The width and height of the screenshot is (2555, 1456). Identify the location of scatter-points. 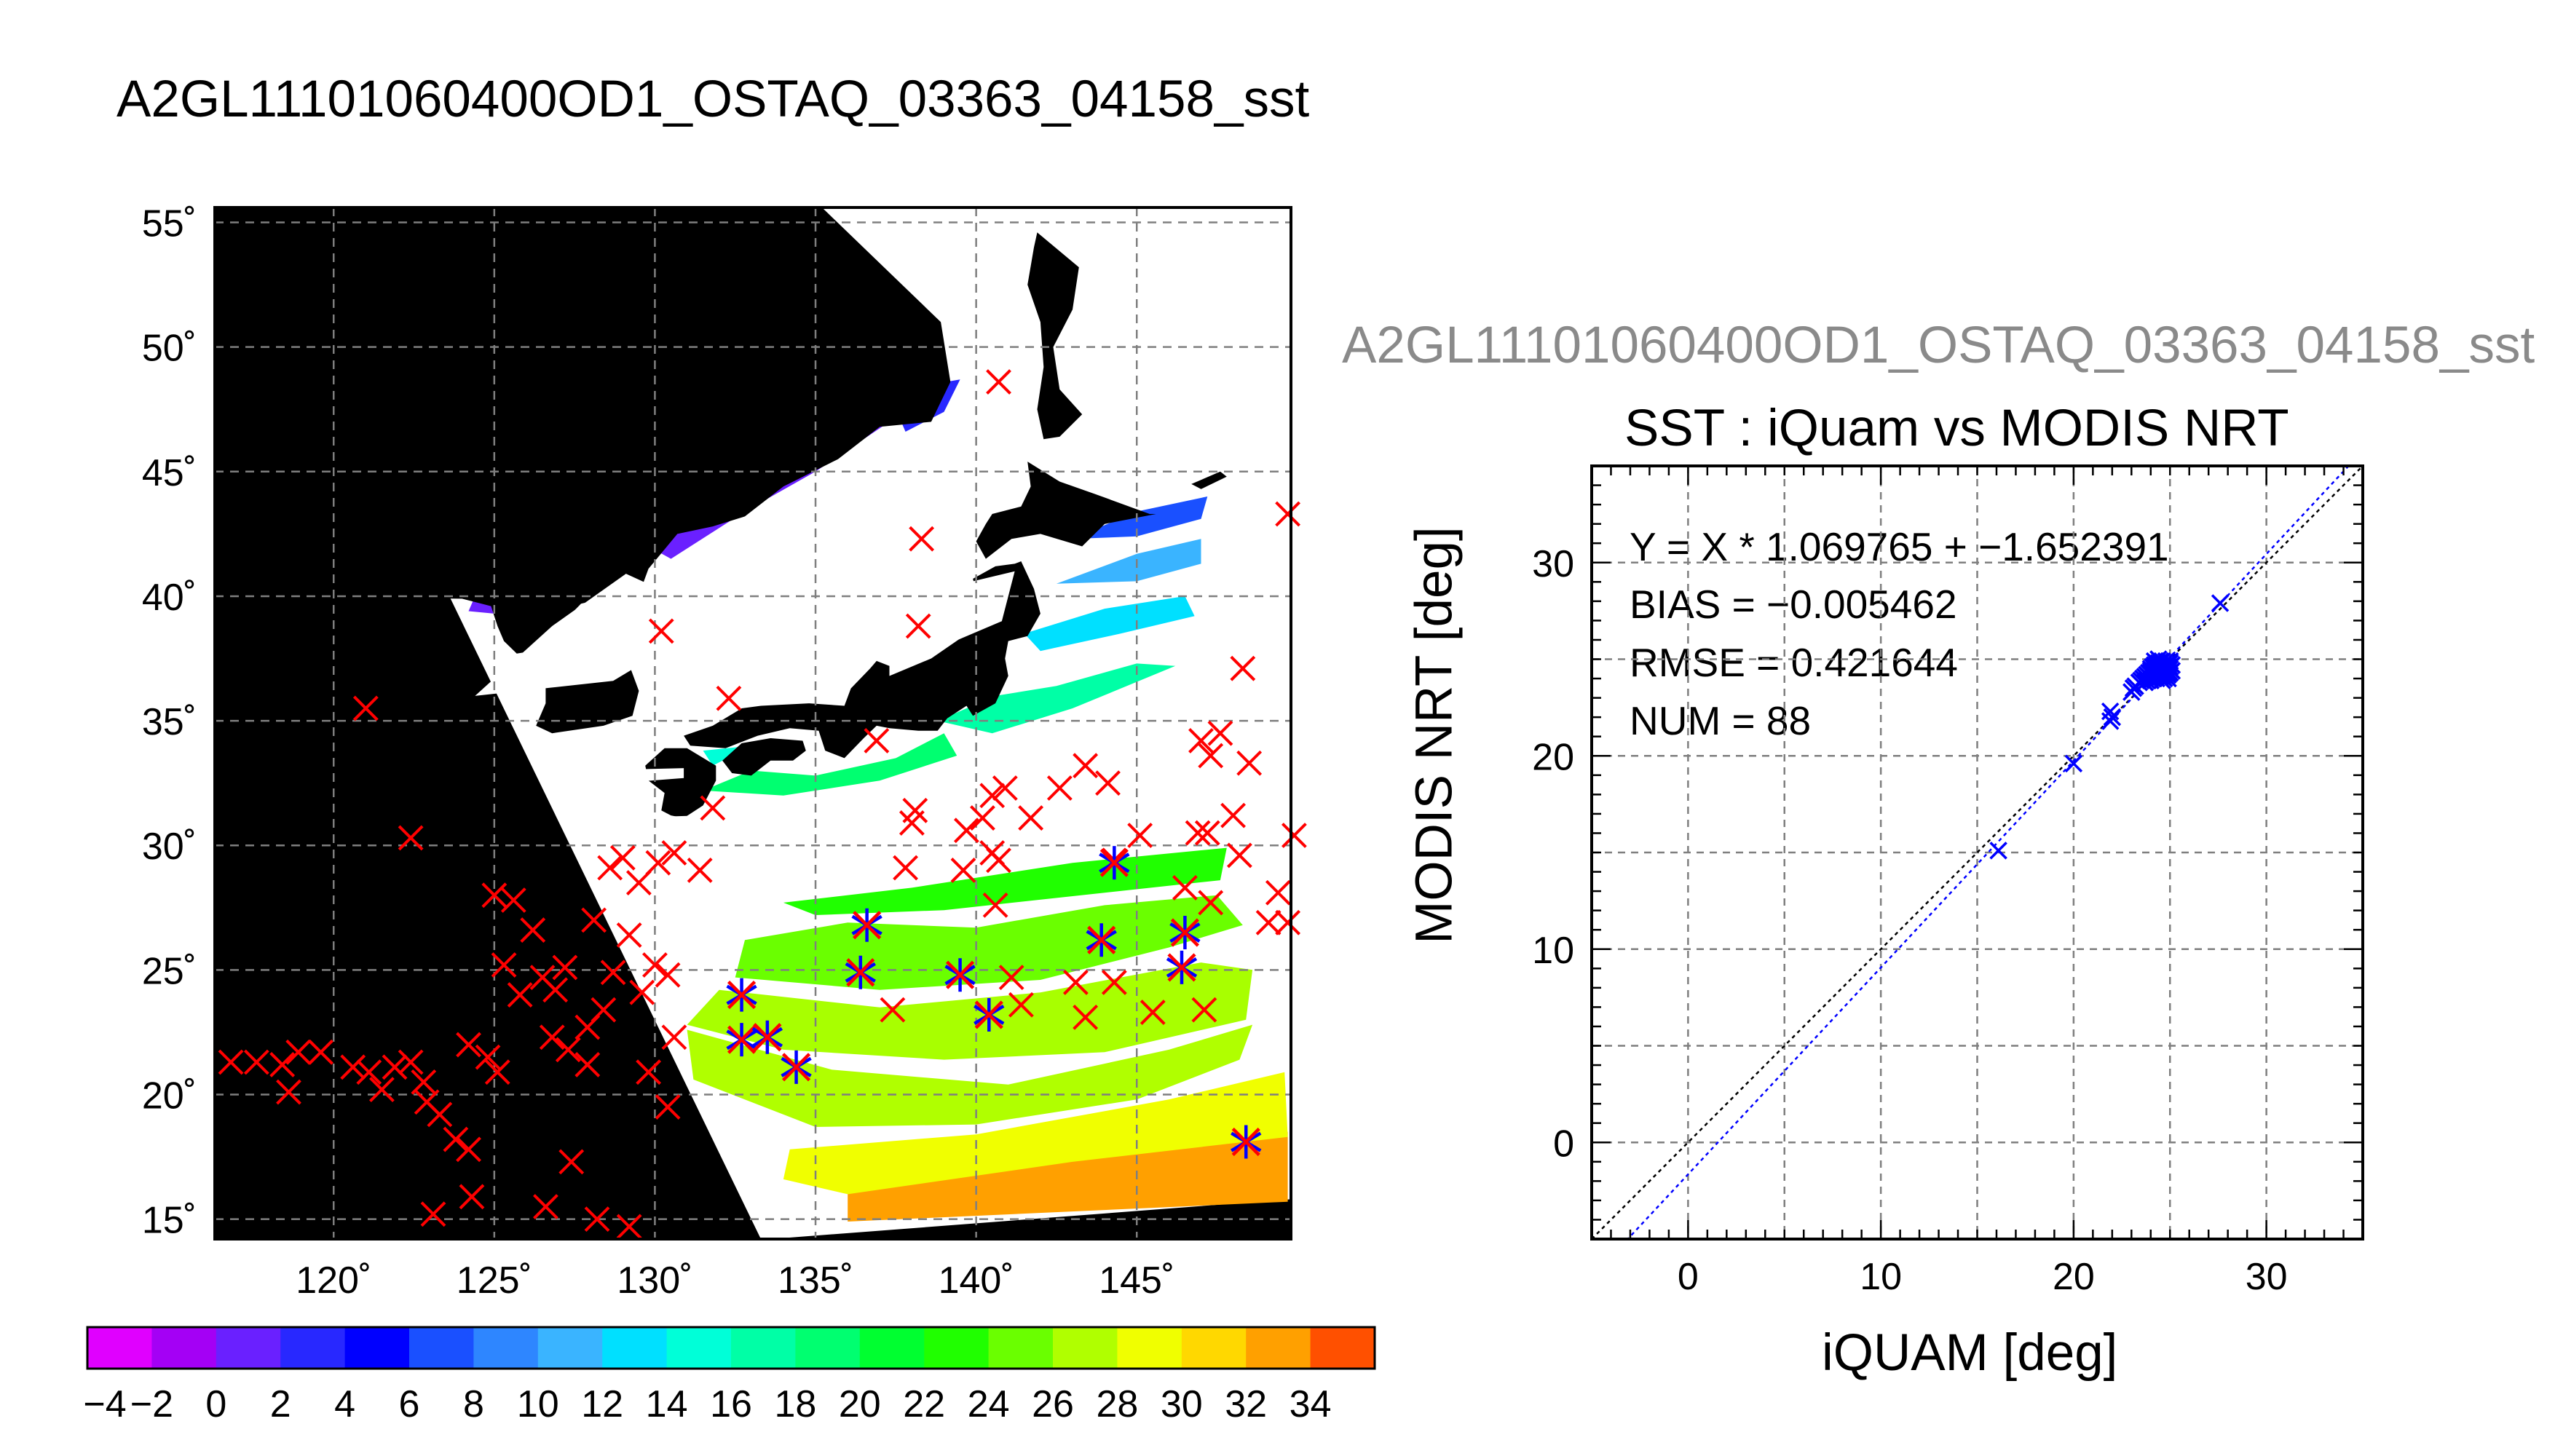
(2109, 727).